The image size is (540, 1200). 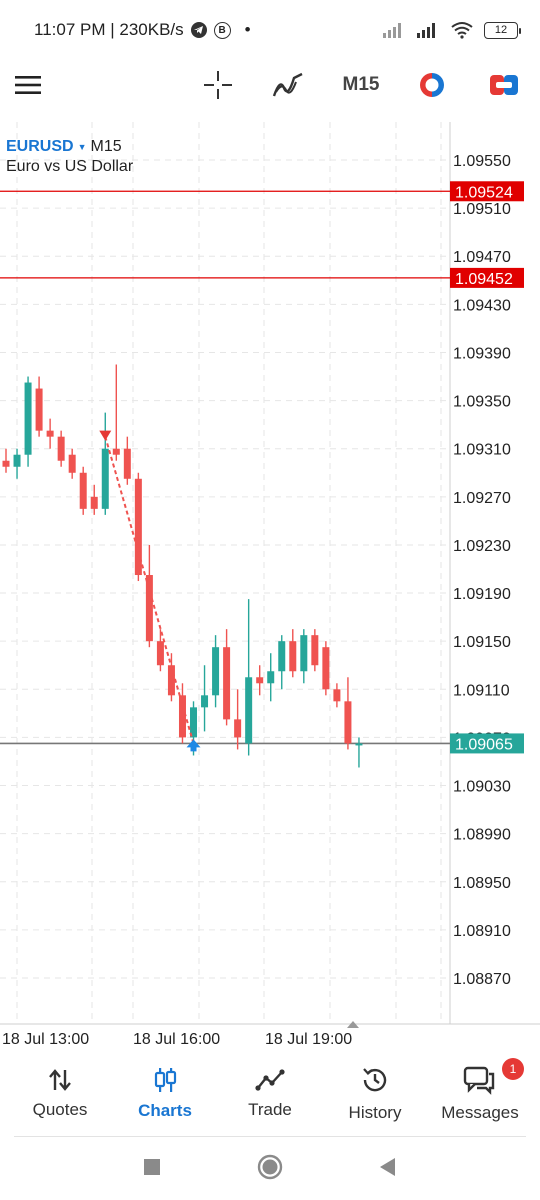 I want to click on price-line-tag-label: 1.09524, so click(x=484, y=192).